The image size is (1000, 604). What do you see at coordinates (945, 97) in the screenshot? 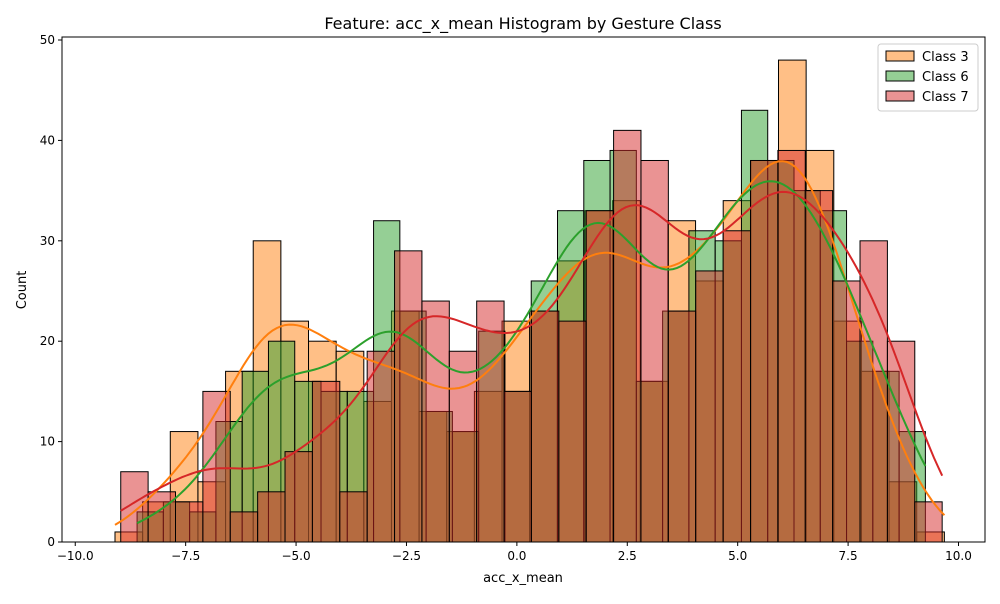
I see `legend-label-class-7: Class 7` at bounding box center [945, 97].